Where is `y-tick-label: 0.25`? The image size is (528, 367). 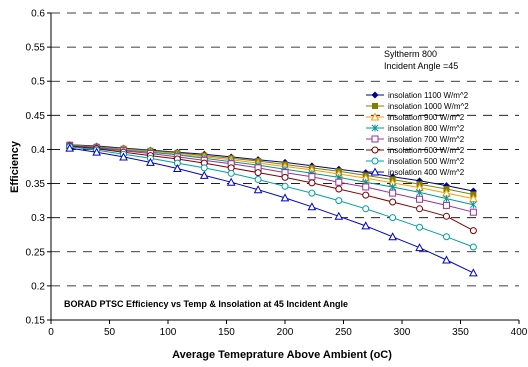 y-tick-label: 0.25 is located at coordinates (36, 252).